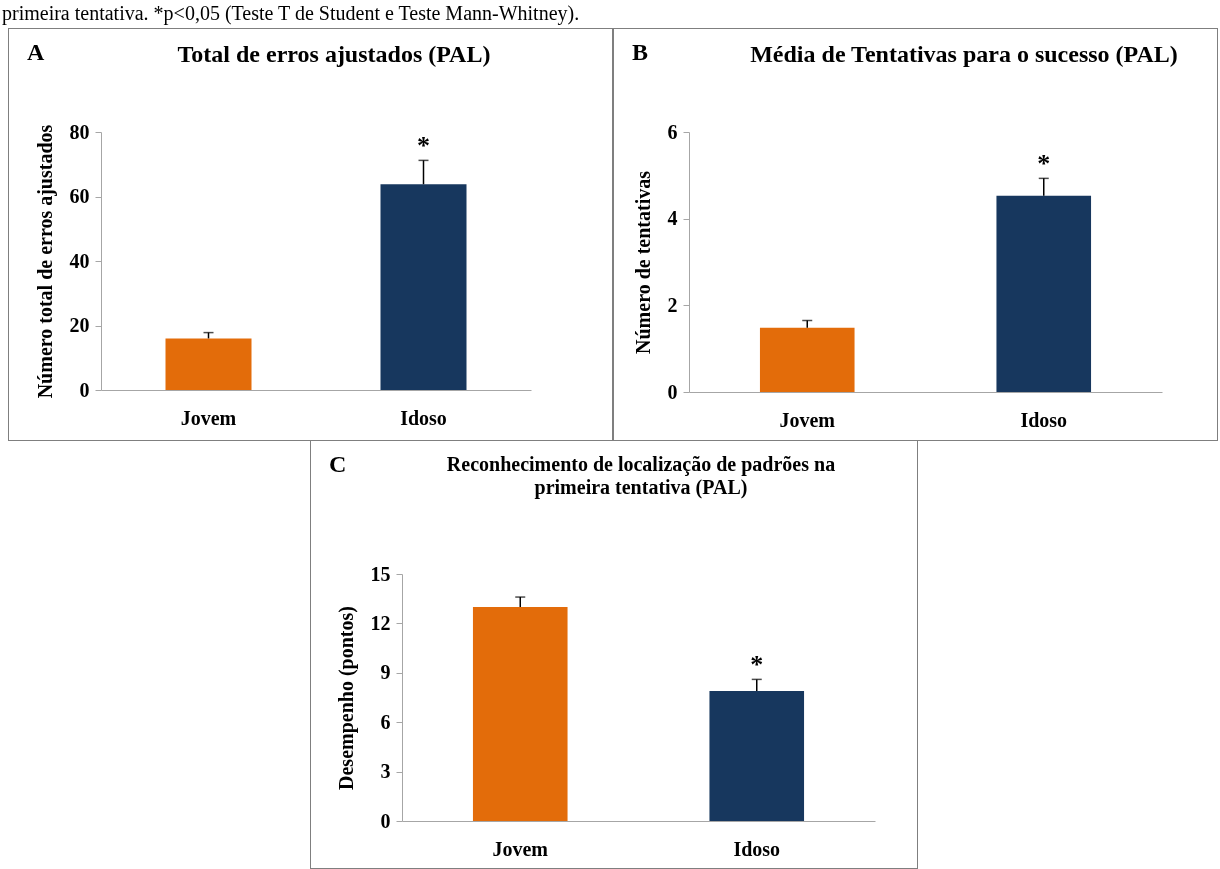 The image size is (1220, 869). What do you see at coordinates (385, 771) in the screenshot?
I see `y-tick-label: 3` at bounding box center [385, 771].